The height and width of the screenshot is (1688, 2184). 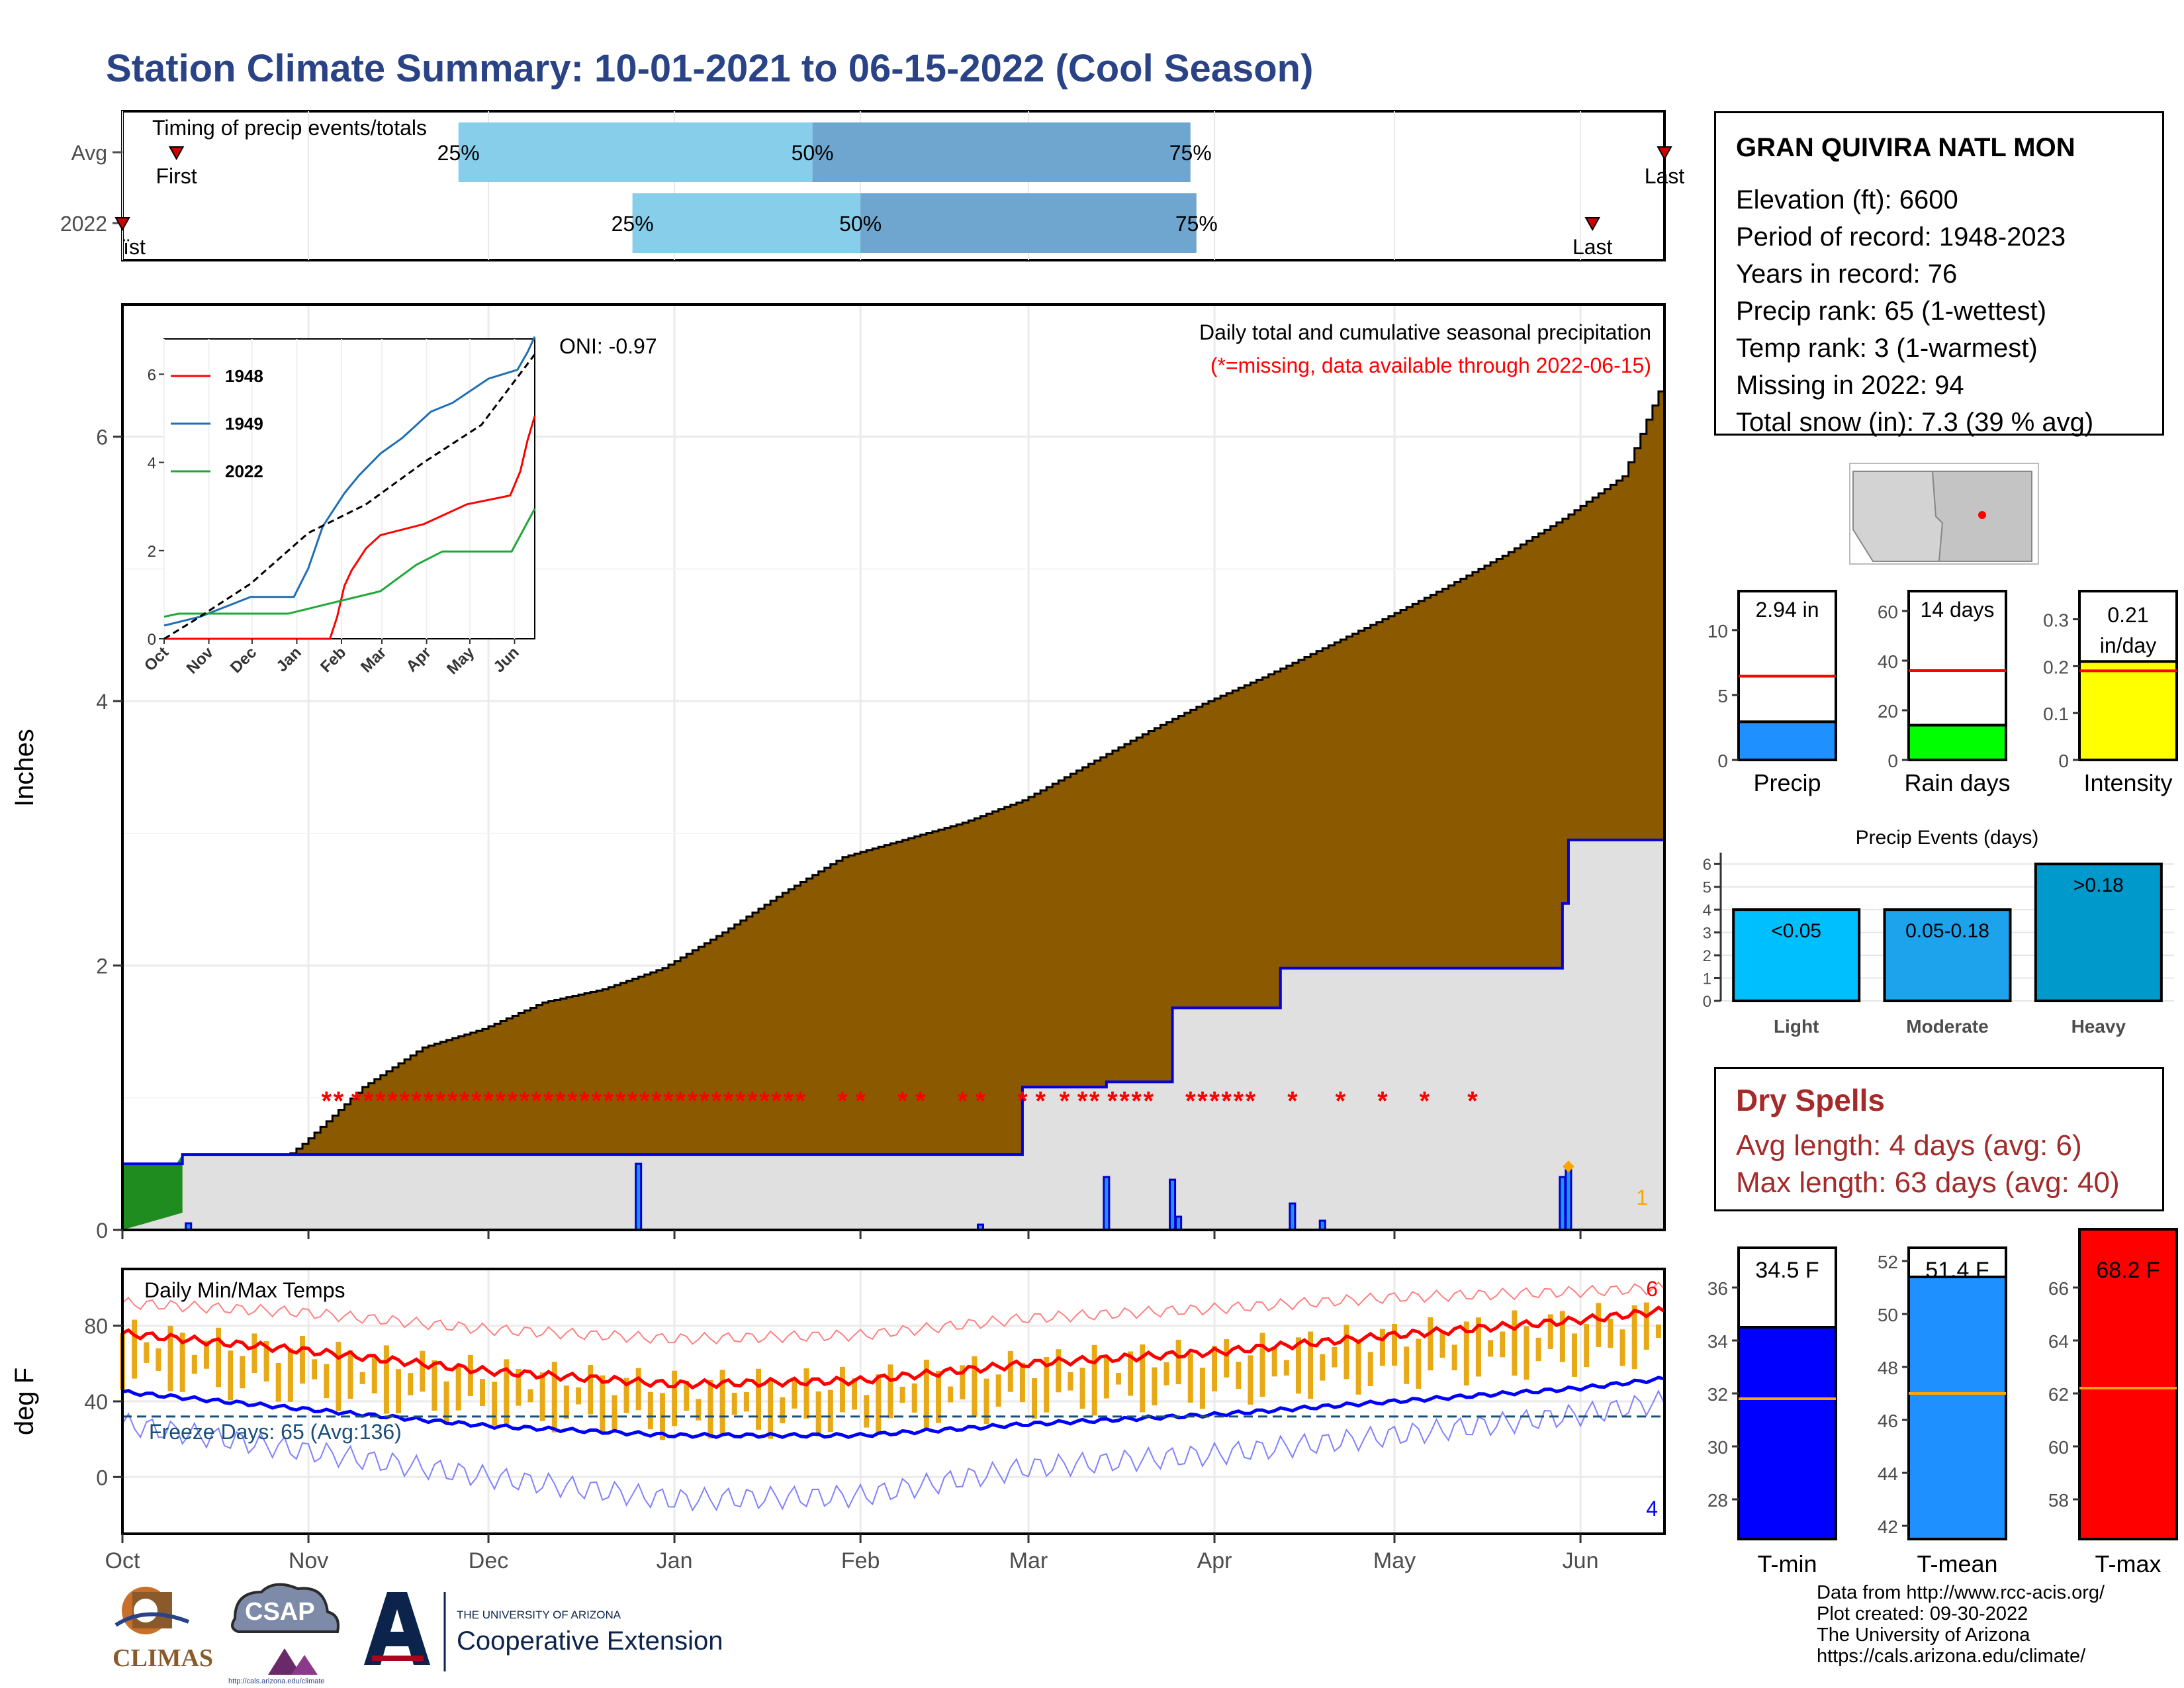 What do you see at coordinates (2098, 932) in the screenshot?
I see `events-bar-heavy` at bounding box center [2098, 932].